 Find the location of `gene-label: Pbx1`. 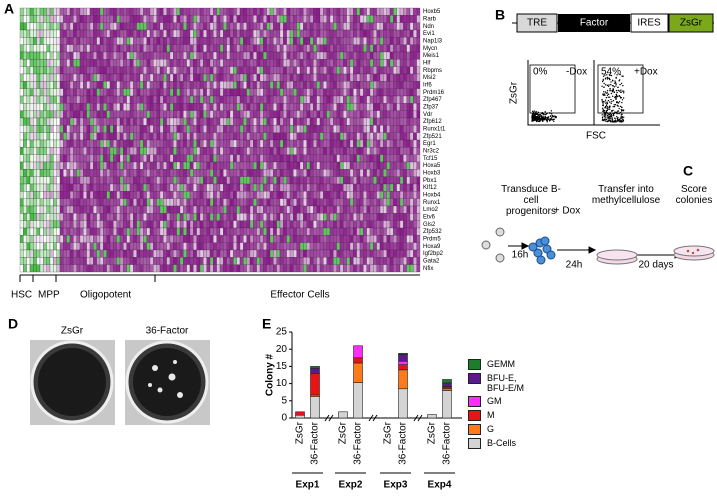

gene-label: Pbx1 is located at coordinates (430, 181).